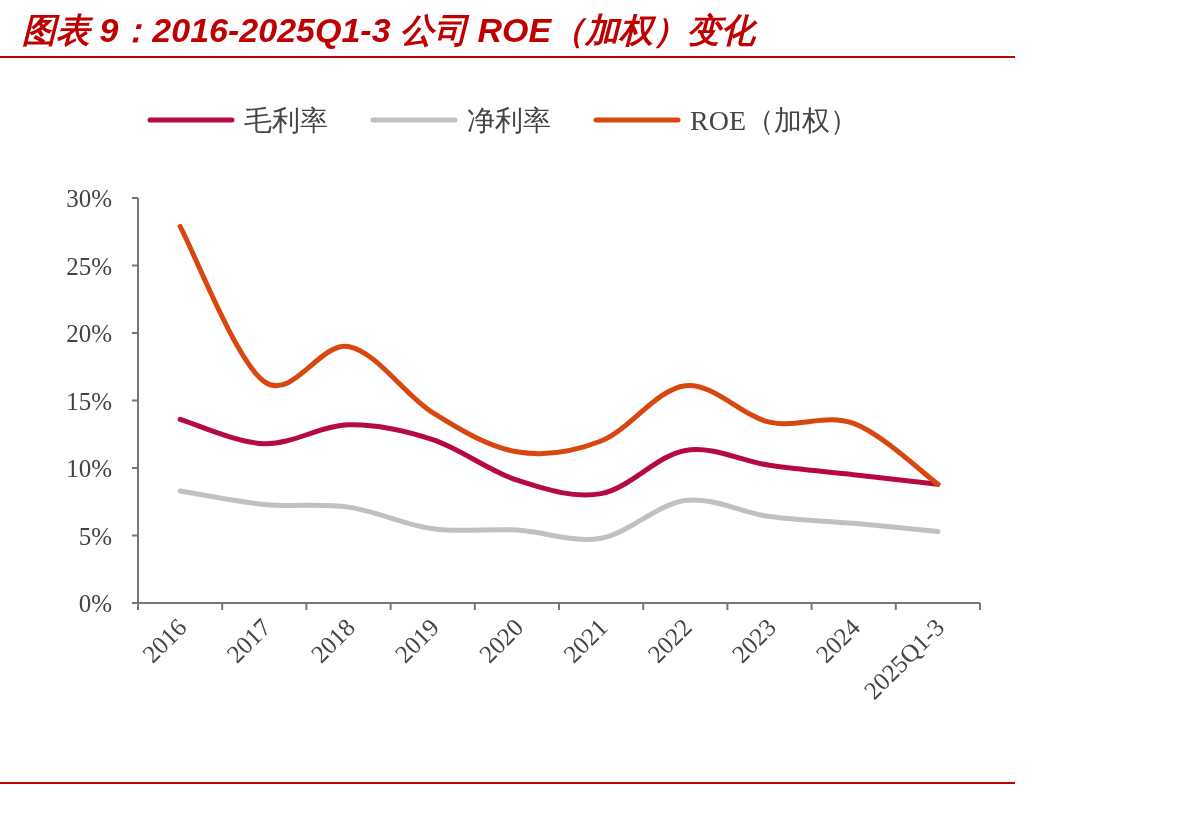  I want to click on chart-title: 图表 9：2016-2025Q1-3 公司 ROE（加权）变化, so click(390, 30).